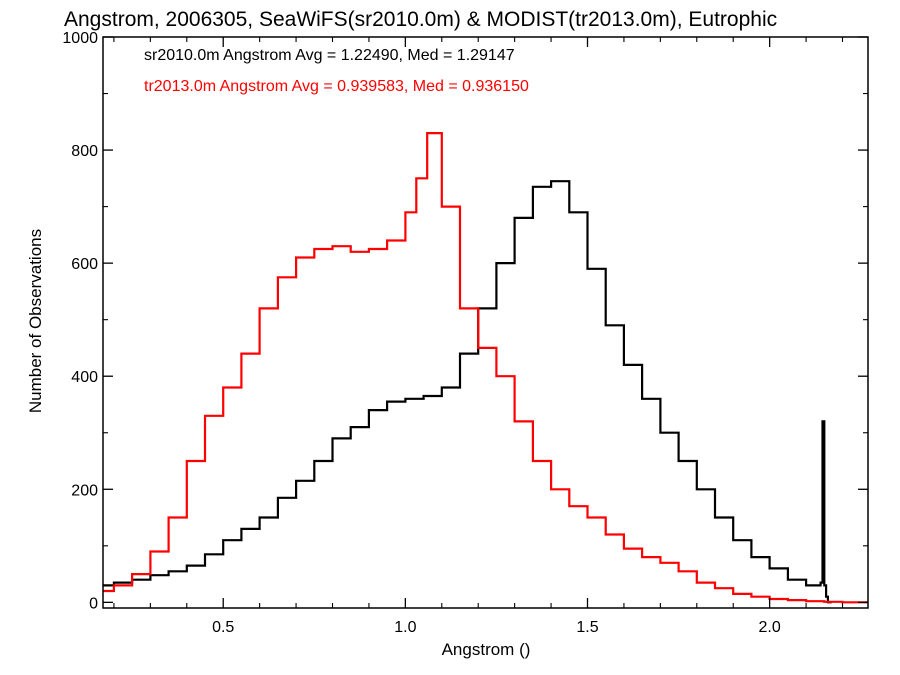 The image size is (900, 675). Describe the element at coordinates (84, 264) in the screenshot. I see `y-tick-label: 600` at that location.